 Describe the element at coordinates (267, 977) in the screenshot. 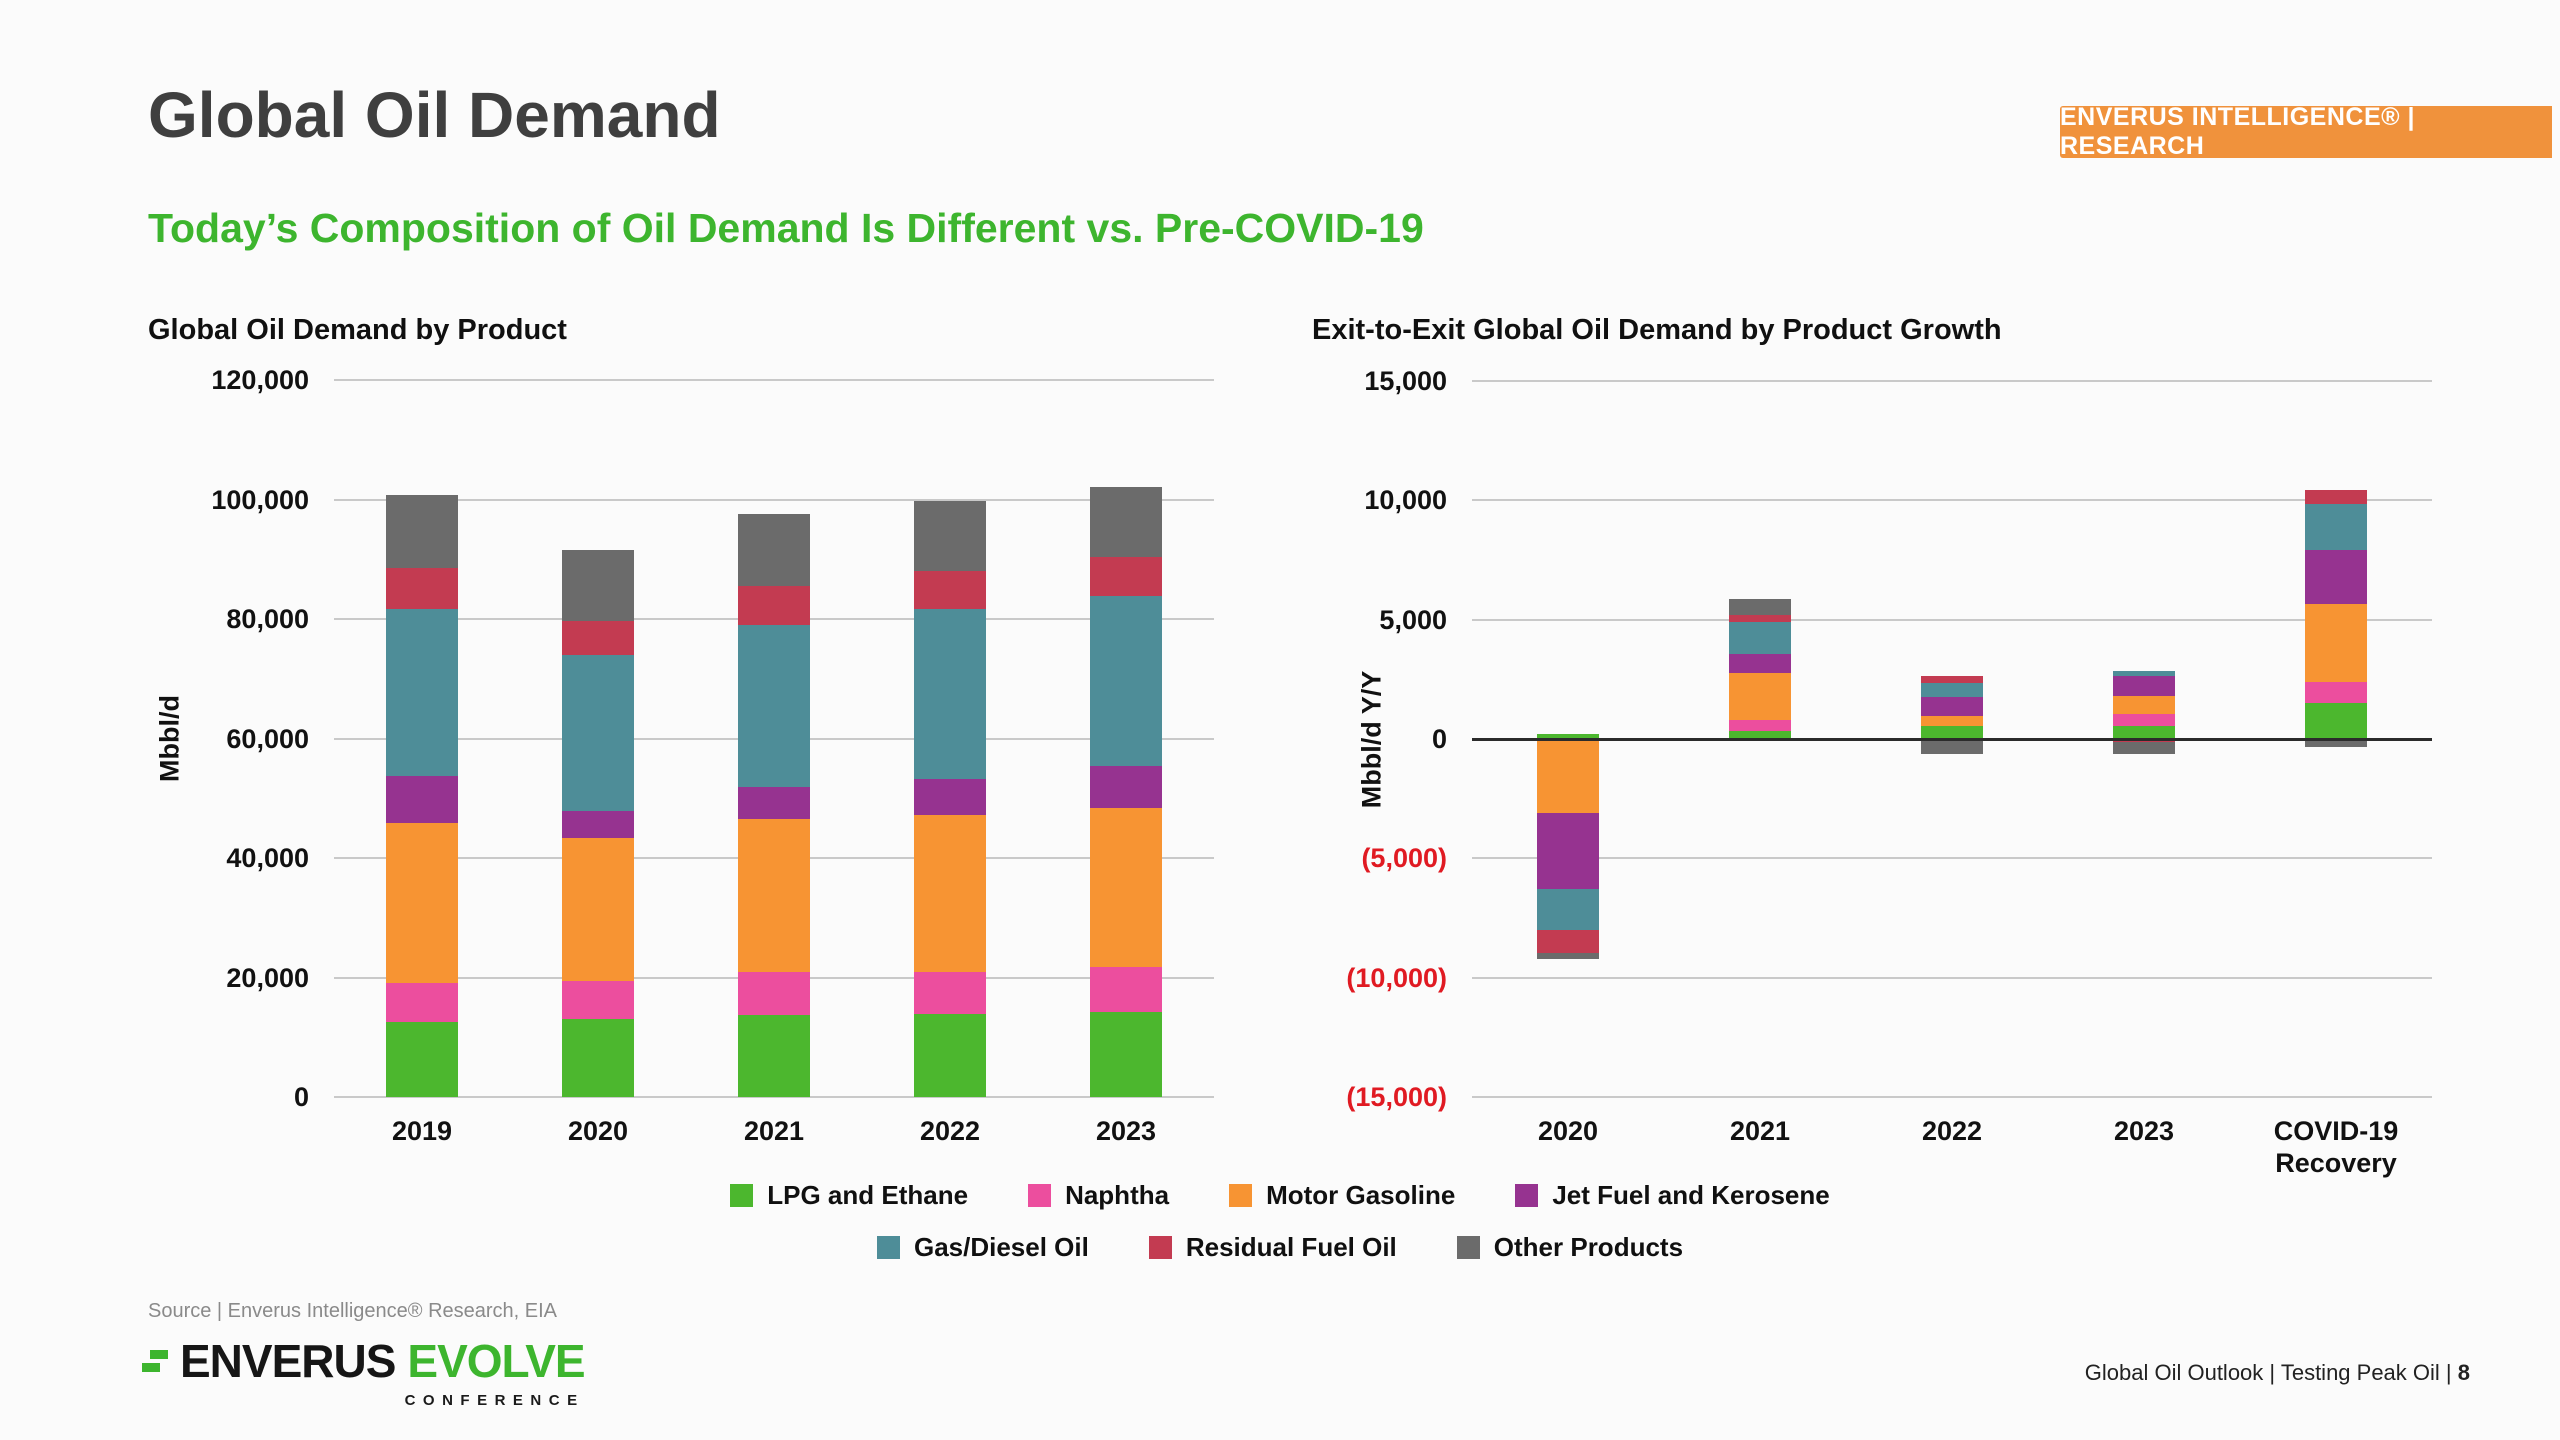

I see `y-tick-label: 20,000` at that location.